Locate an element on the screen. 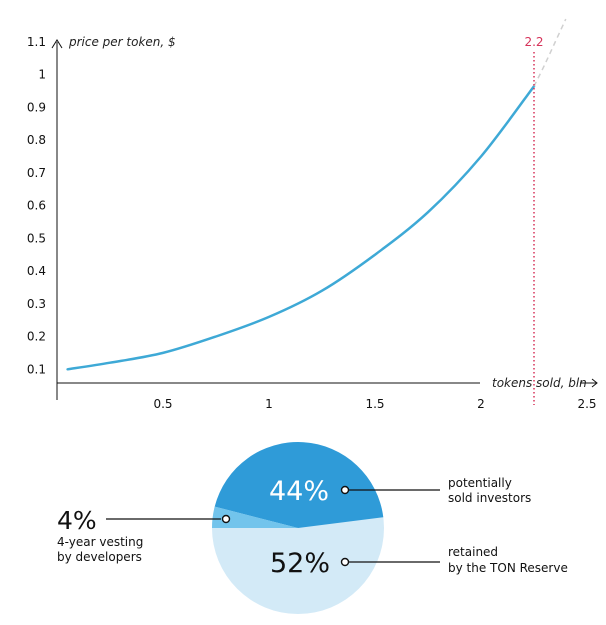 The image size is (606, 625). leader-dot-vesting is located at coordinates (226, 519).